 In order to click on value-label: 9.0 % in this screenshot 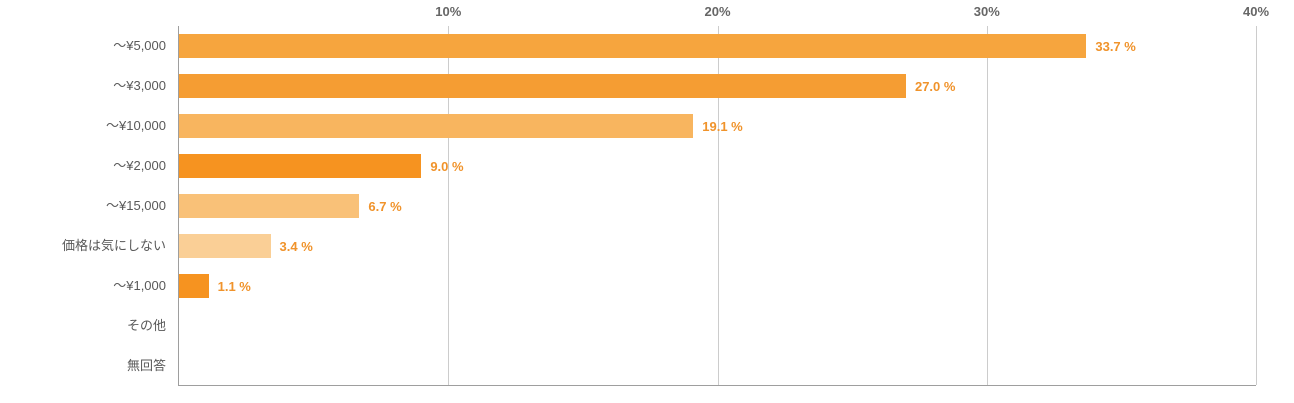, I will do `click(447, 166)`.